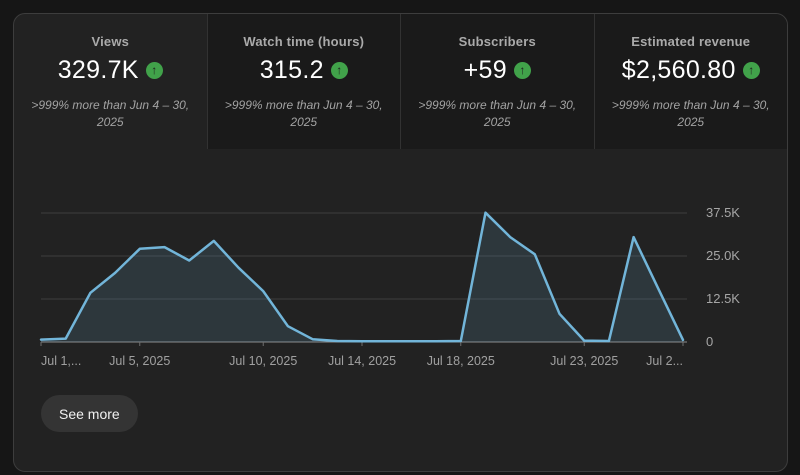 This screenshot has width=800, height=475. I want to click on revenue-comparison-text: >999% more than Jun 4 – 30, 2025, so click(690, 113).